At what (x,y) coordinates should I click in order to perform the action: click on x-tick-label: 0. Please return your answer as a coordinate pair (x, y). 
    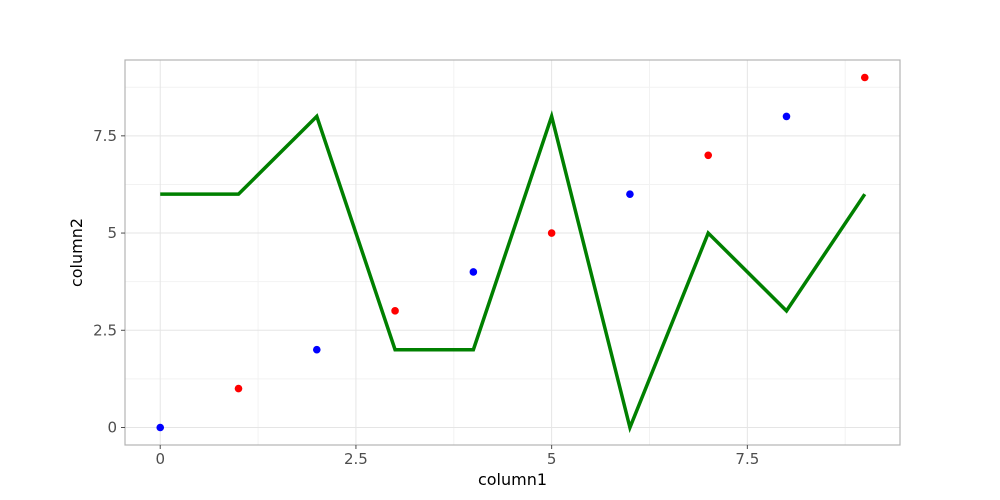
    Looking at the image, I should click on (160, 459).